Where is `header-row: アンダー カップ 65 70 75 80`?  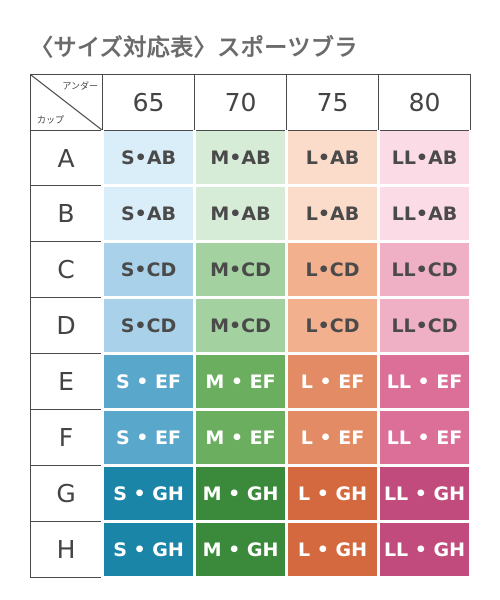 header-row: アンダー カップ 65 70 75 80 is located at coordinates (250, 102).